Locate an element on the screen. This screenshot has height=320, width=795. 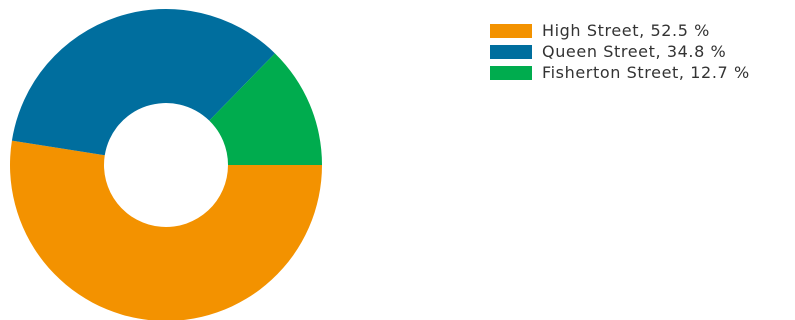
legend-label-queen-street: Queen Street, 34.8 % is located at coordinates (634, 51).